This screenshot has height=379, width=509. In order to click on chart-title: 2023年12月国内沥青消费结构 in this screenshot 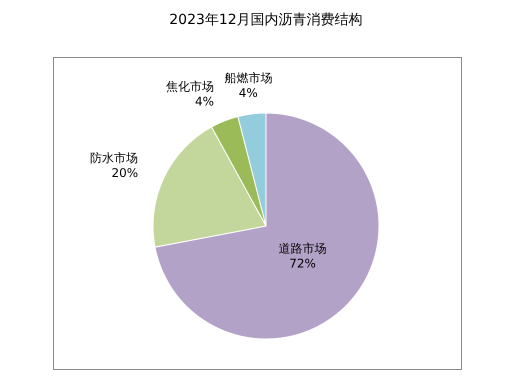, I will do `click(266, 20)`.